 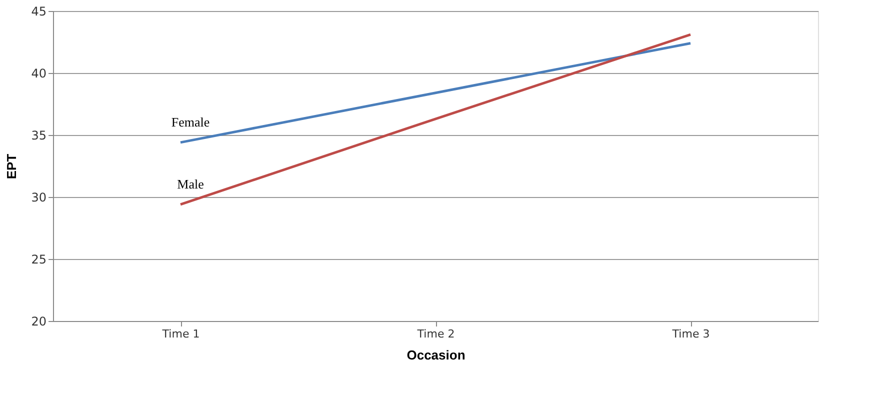 What do you see at coordinates (38, 197) in the screenshot?
I see `y-tick-label: 30` at bounding box center [38, 197].